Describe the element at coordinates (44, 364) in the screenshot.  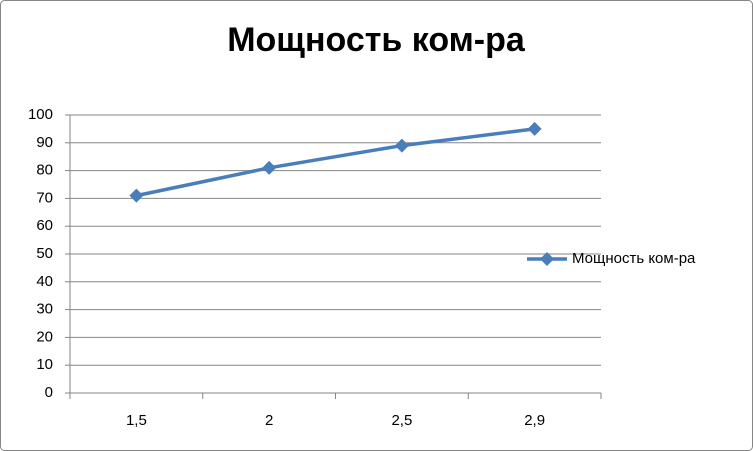
I see `y-tick-label: 10` at that location.